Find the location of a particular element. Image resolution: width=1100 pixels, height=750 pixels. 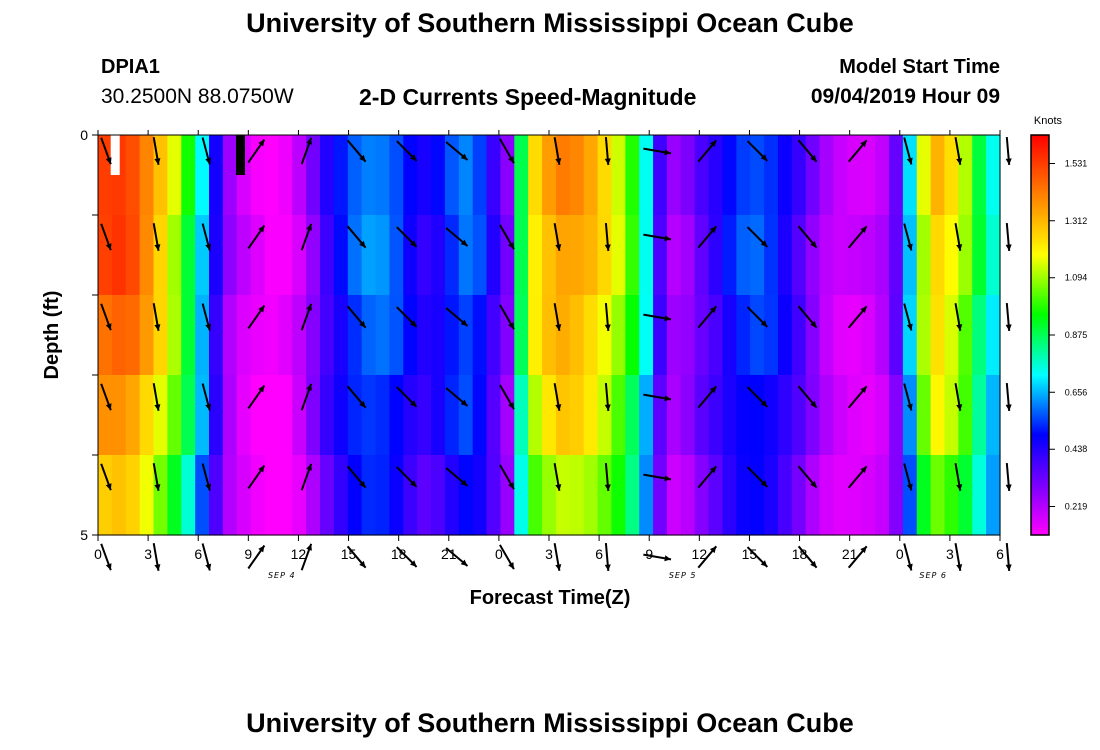

y-tick-label: 0 is located at coordinates (84, 135).